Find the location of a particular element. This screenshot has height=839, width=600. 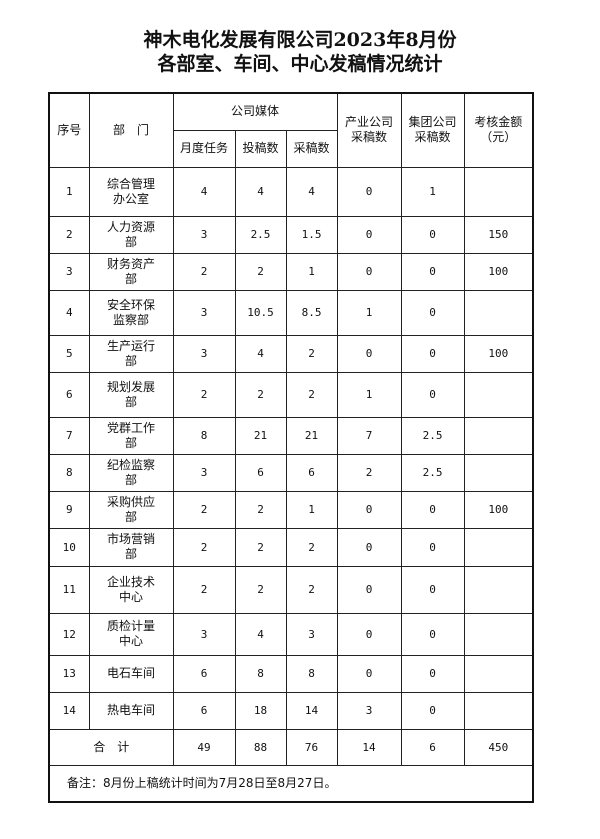

cell-adopted: 8 is located at coordinates (311, 673).